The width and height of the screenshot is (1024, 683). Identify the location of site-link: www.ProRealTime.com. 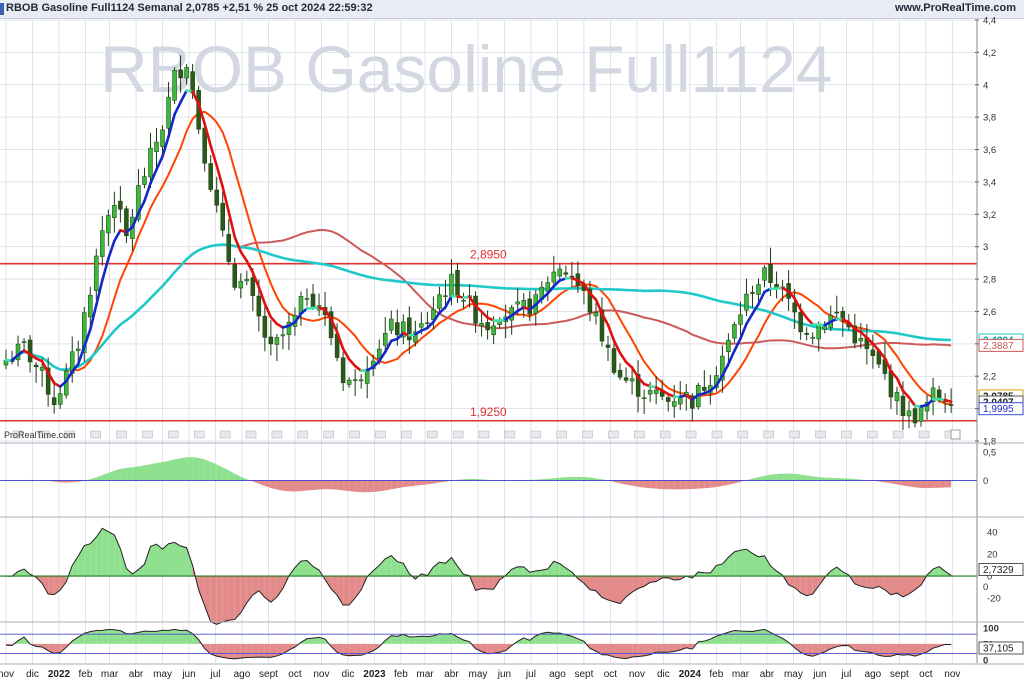
(955, 8).